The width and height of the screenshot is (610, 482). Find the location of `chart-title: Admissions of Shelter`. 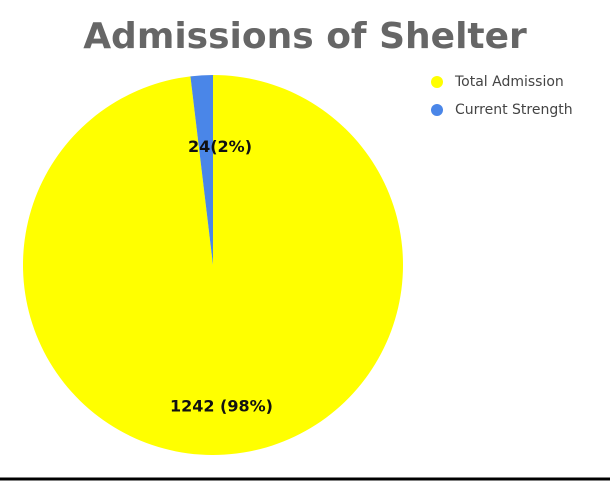

chart-title: Admissions of Shelter is located at coordinates (305, 36).